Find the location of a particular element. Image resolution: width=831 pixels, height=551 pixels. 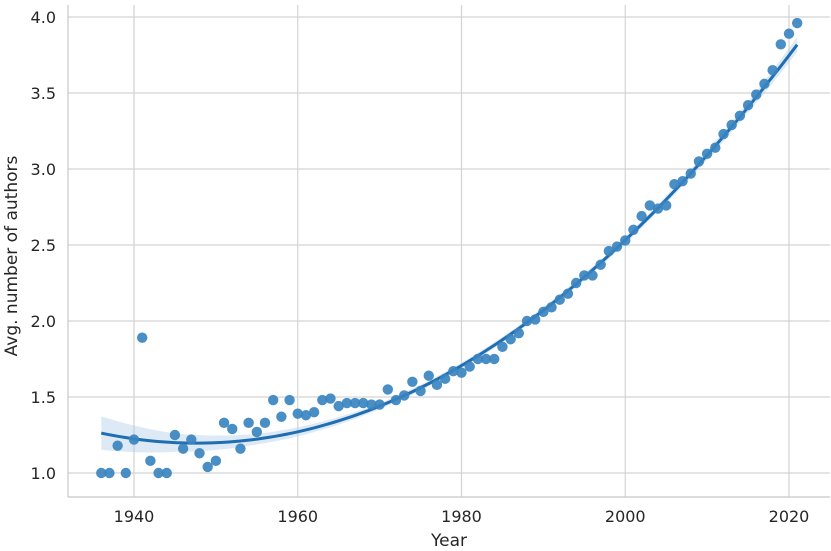

x-tick-label: 1980 is located at coordinates (461, 516).